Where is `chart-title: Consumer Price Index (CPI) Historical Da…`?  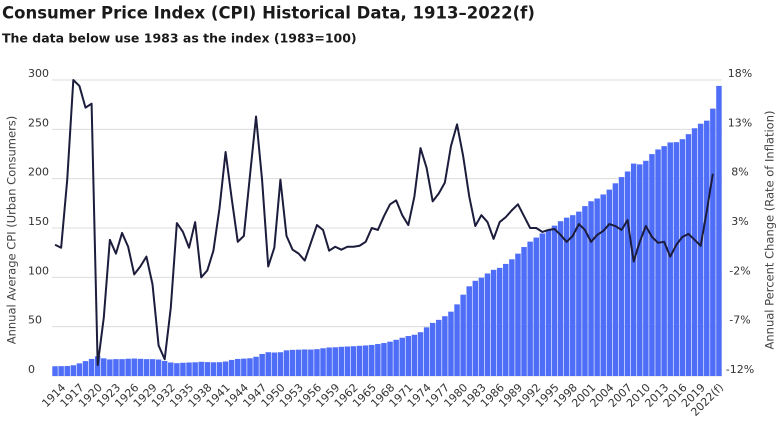 chart-title: Consumer Price Index (CPI) Historical Da… is located at coordinates (268, 13).